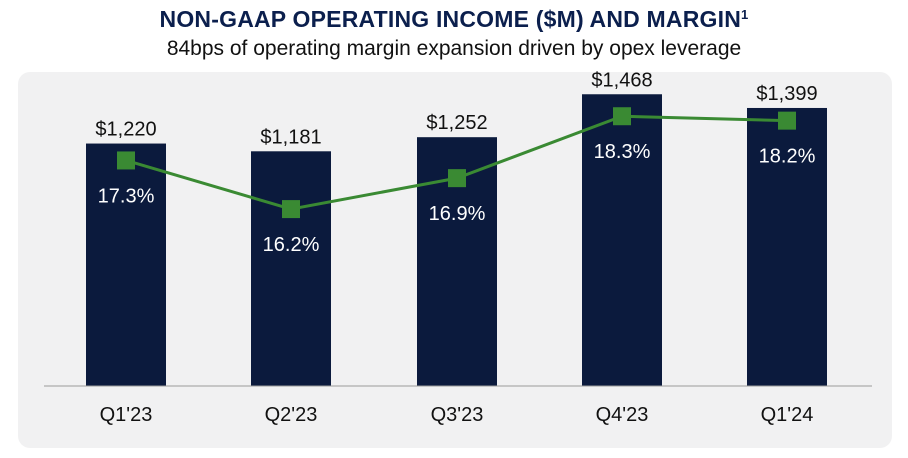  What do you see at coordinates (125, 130) in the screenshot?
I see `bar-value-label: $1,220` at bounding box center [125, 130].